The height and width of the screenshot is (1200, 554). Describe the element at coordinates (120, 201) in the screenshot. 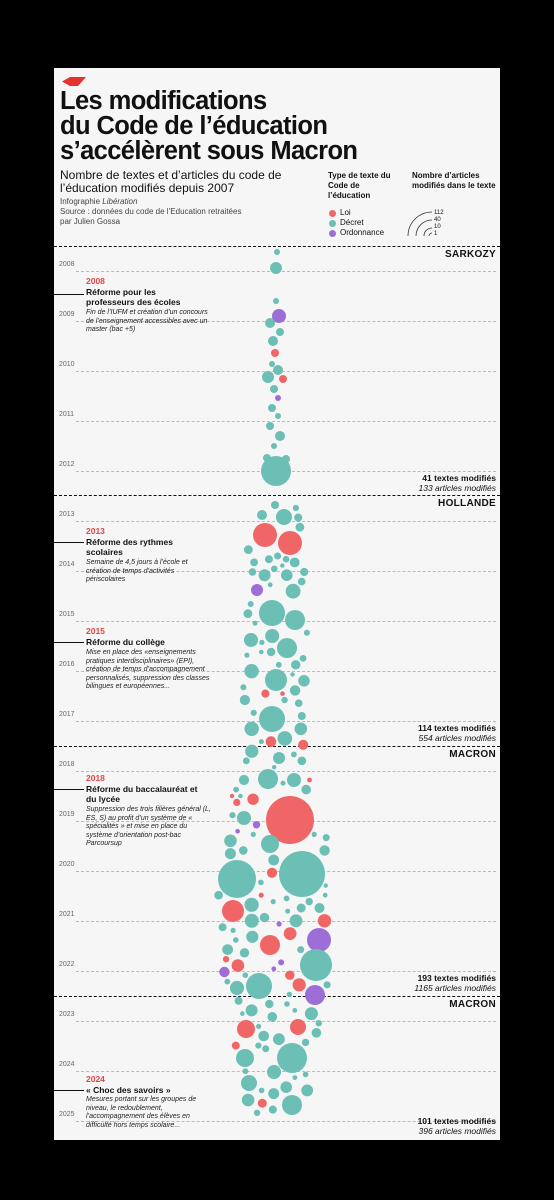

I see `credit-outlet: Libération` at that location.